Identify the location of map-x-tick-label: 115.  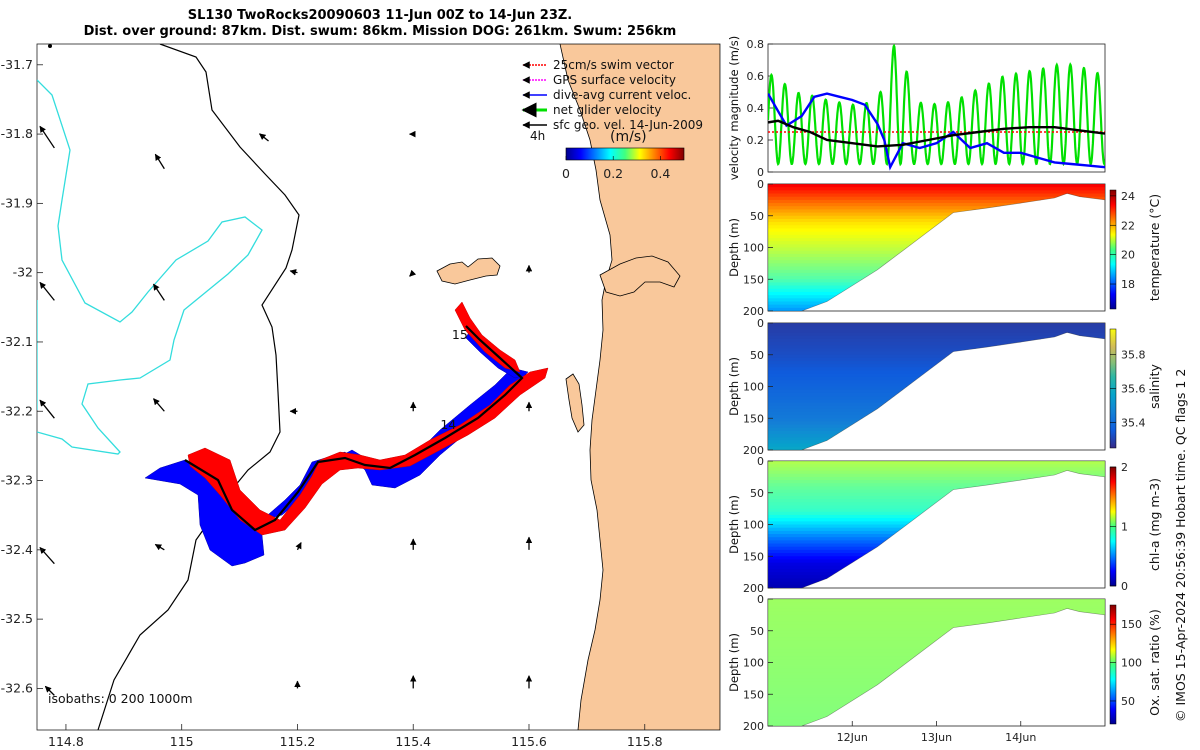
(182, 741).